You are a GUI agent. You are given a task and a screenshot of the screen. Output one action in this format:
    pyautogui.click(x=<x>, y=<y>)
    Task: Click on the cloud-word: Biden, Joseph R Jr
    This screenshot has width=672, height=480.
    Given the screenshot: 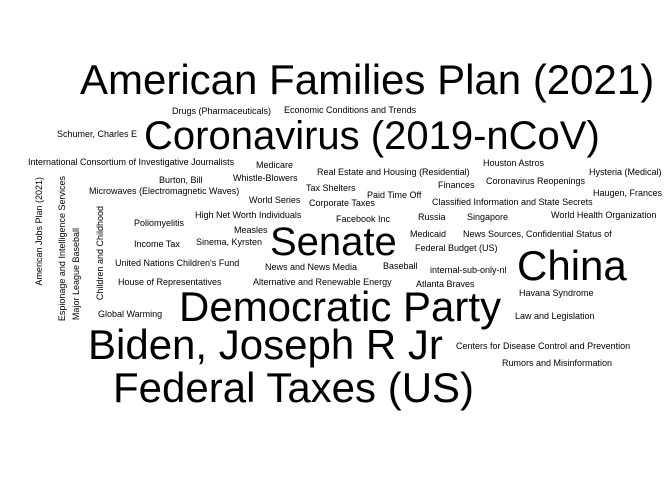 What is the action you would take?
    pyautogui.click(x=265, y=344)
    